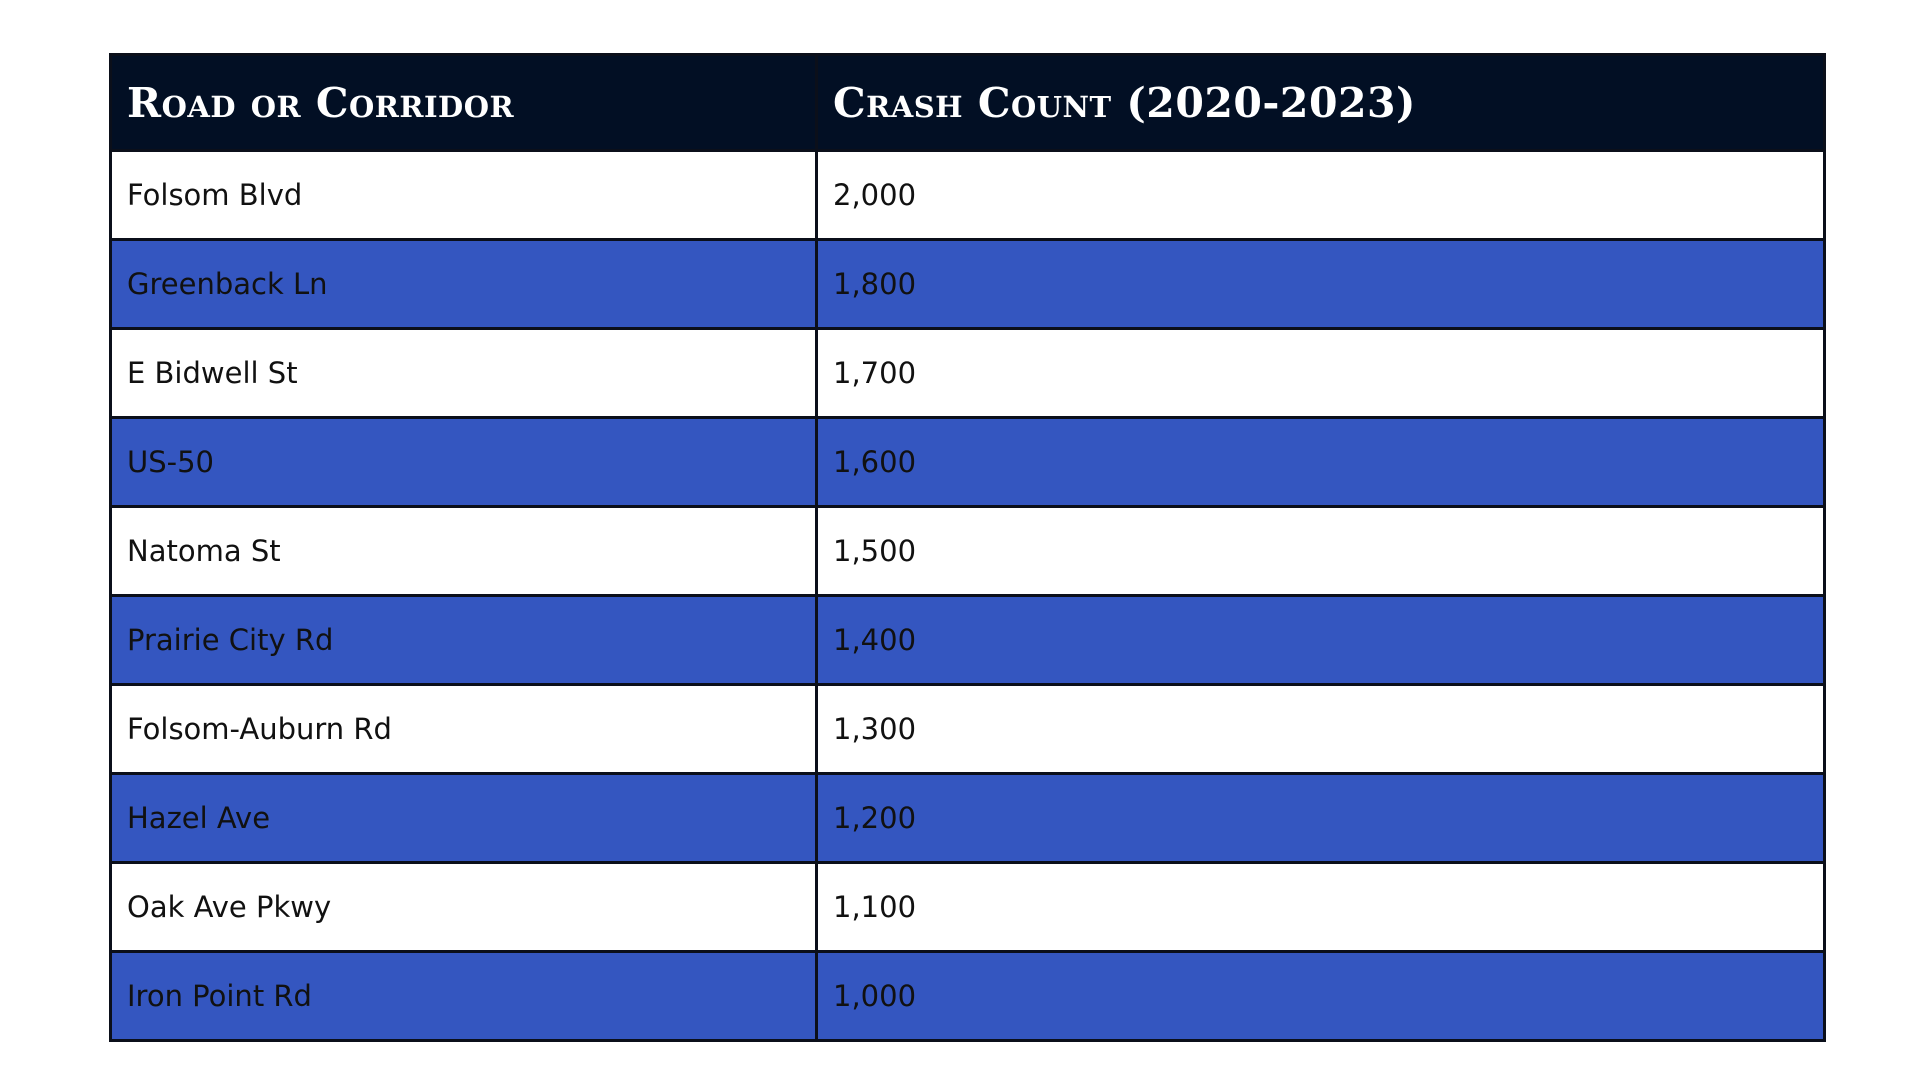  What do you see at coordinates (463, 818) in the screenshot?
I see `road-cell: Hazel Ave` at bounding box center [463, 818].